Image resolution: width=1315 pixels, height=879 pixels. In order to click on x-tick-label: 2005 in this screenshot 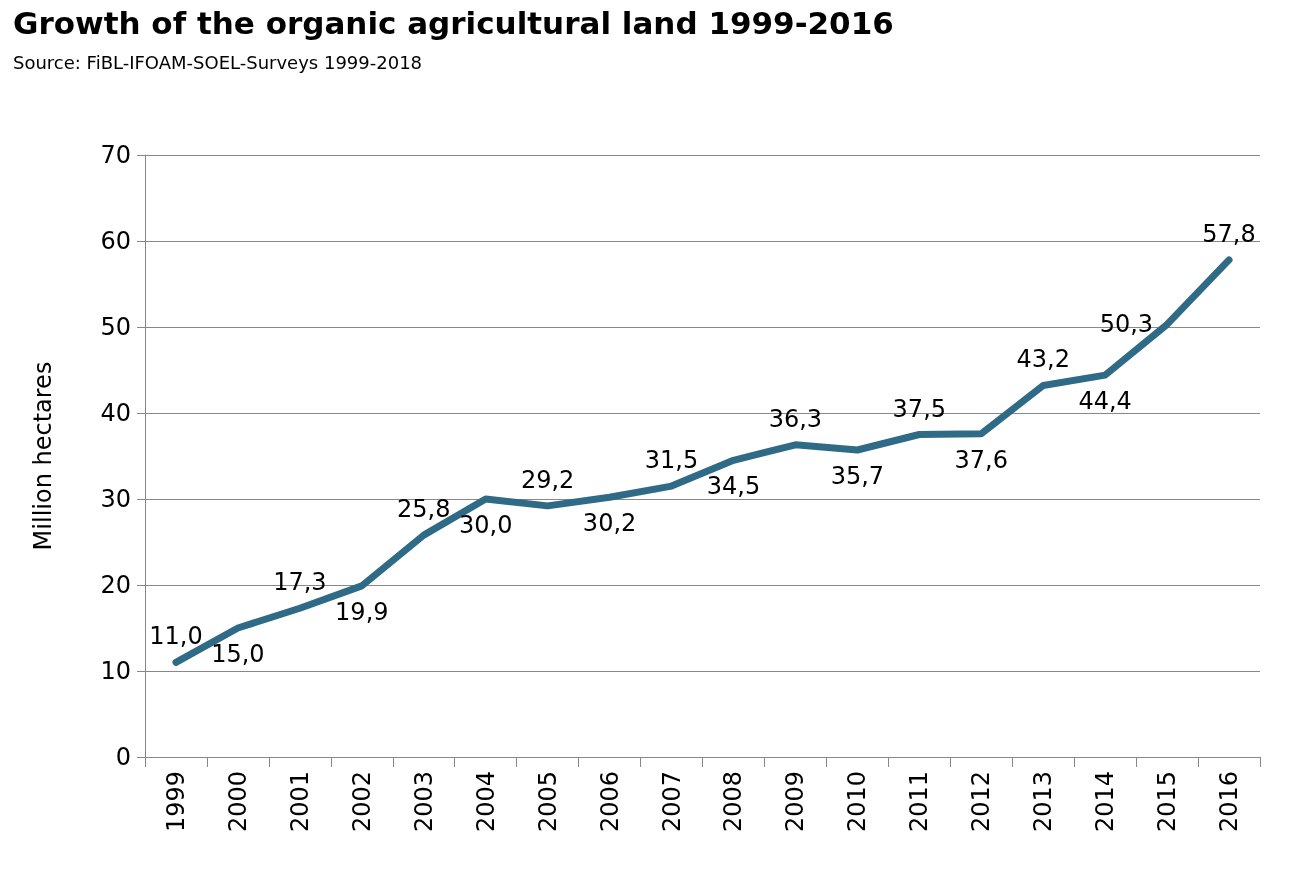, I will do `click(547, 802)`.